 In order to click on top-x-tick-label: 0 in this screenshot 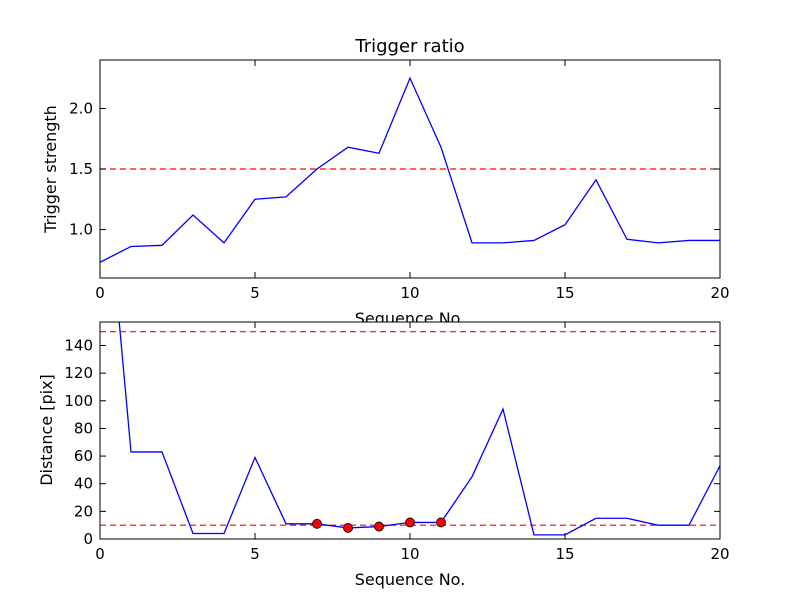, I will do `click(100, 293)`.